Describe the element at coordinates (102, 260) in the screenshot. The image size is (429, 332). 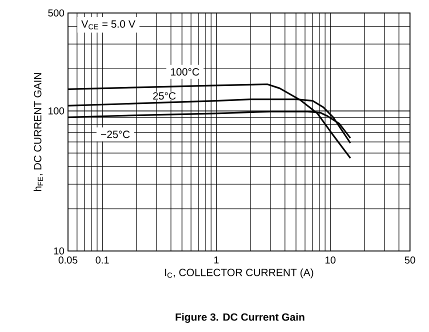
I see `x-tick-label: 0.1` at that location.